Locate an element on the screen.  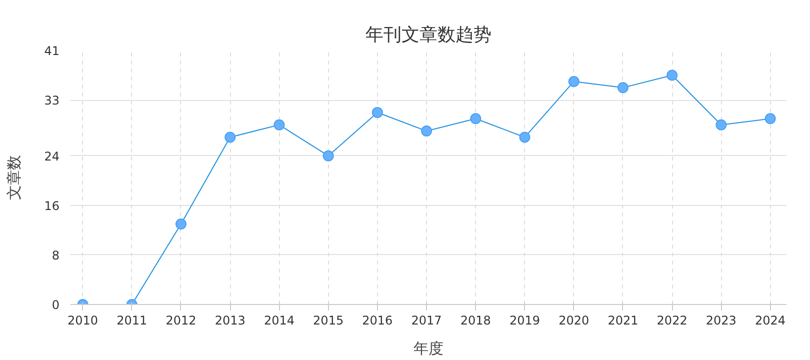
y-tick-label: 16 is located at coordinates (52, 205).